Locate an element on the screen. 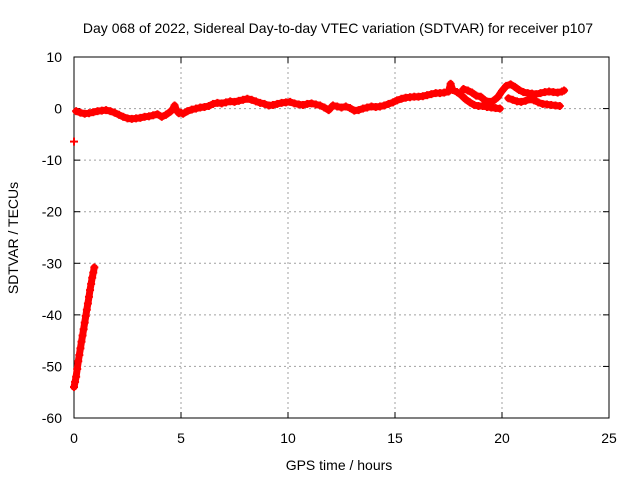  x-tick-label: 20 is located at coordinates (502, 438).